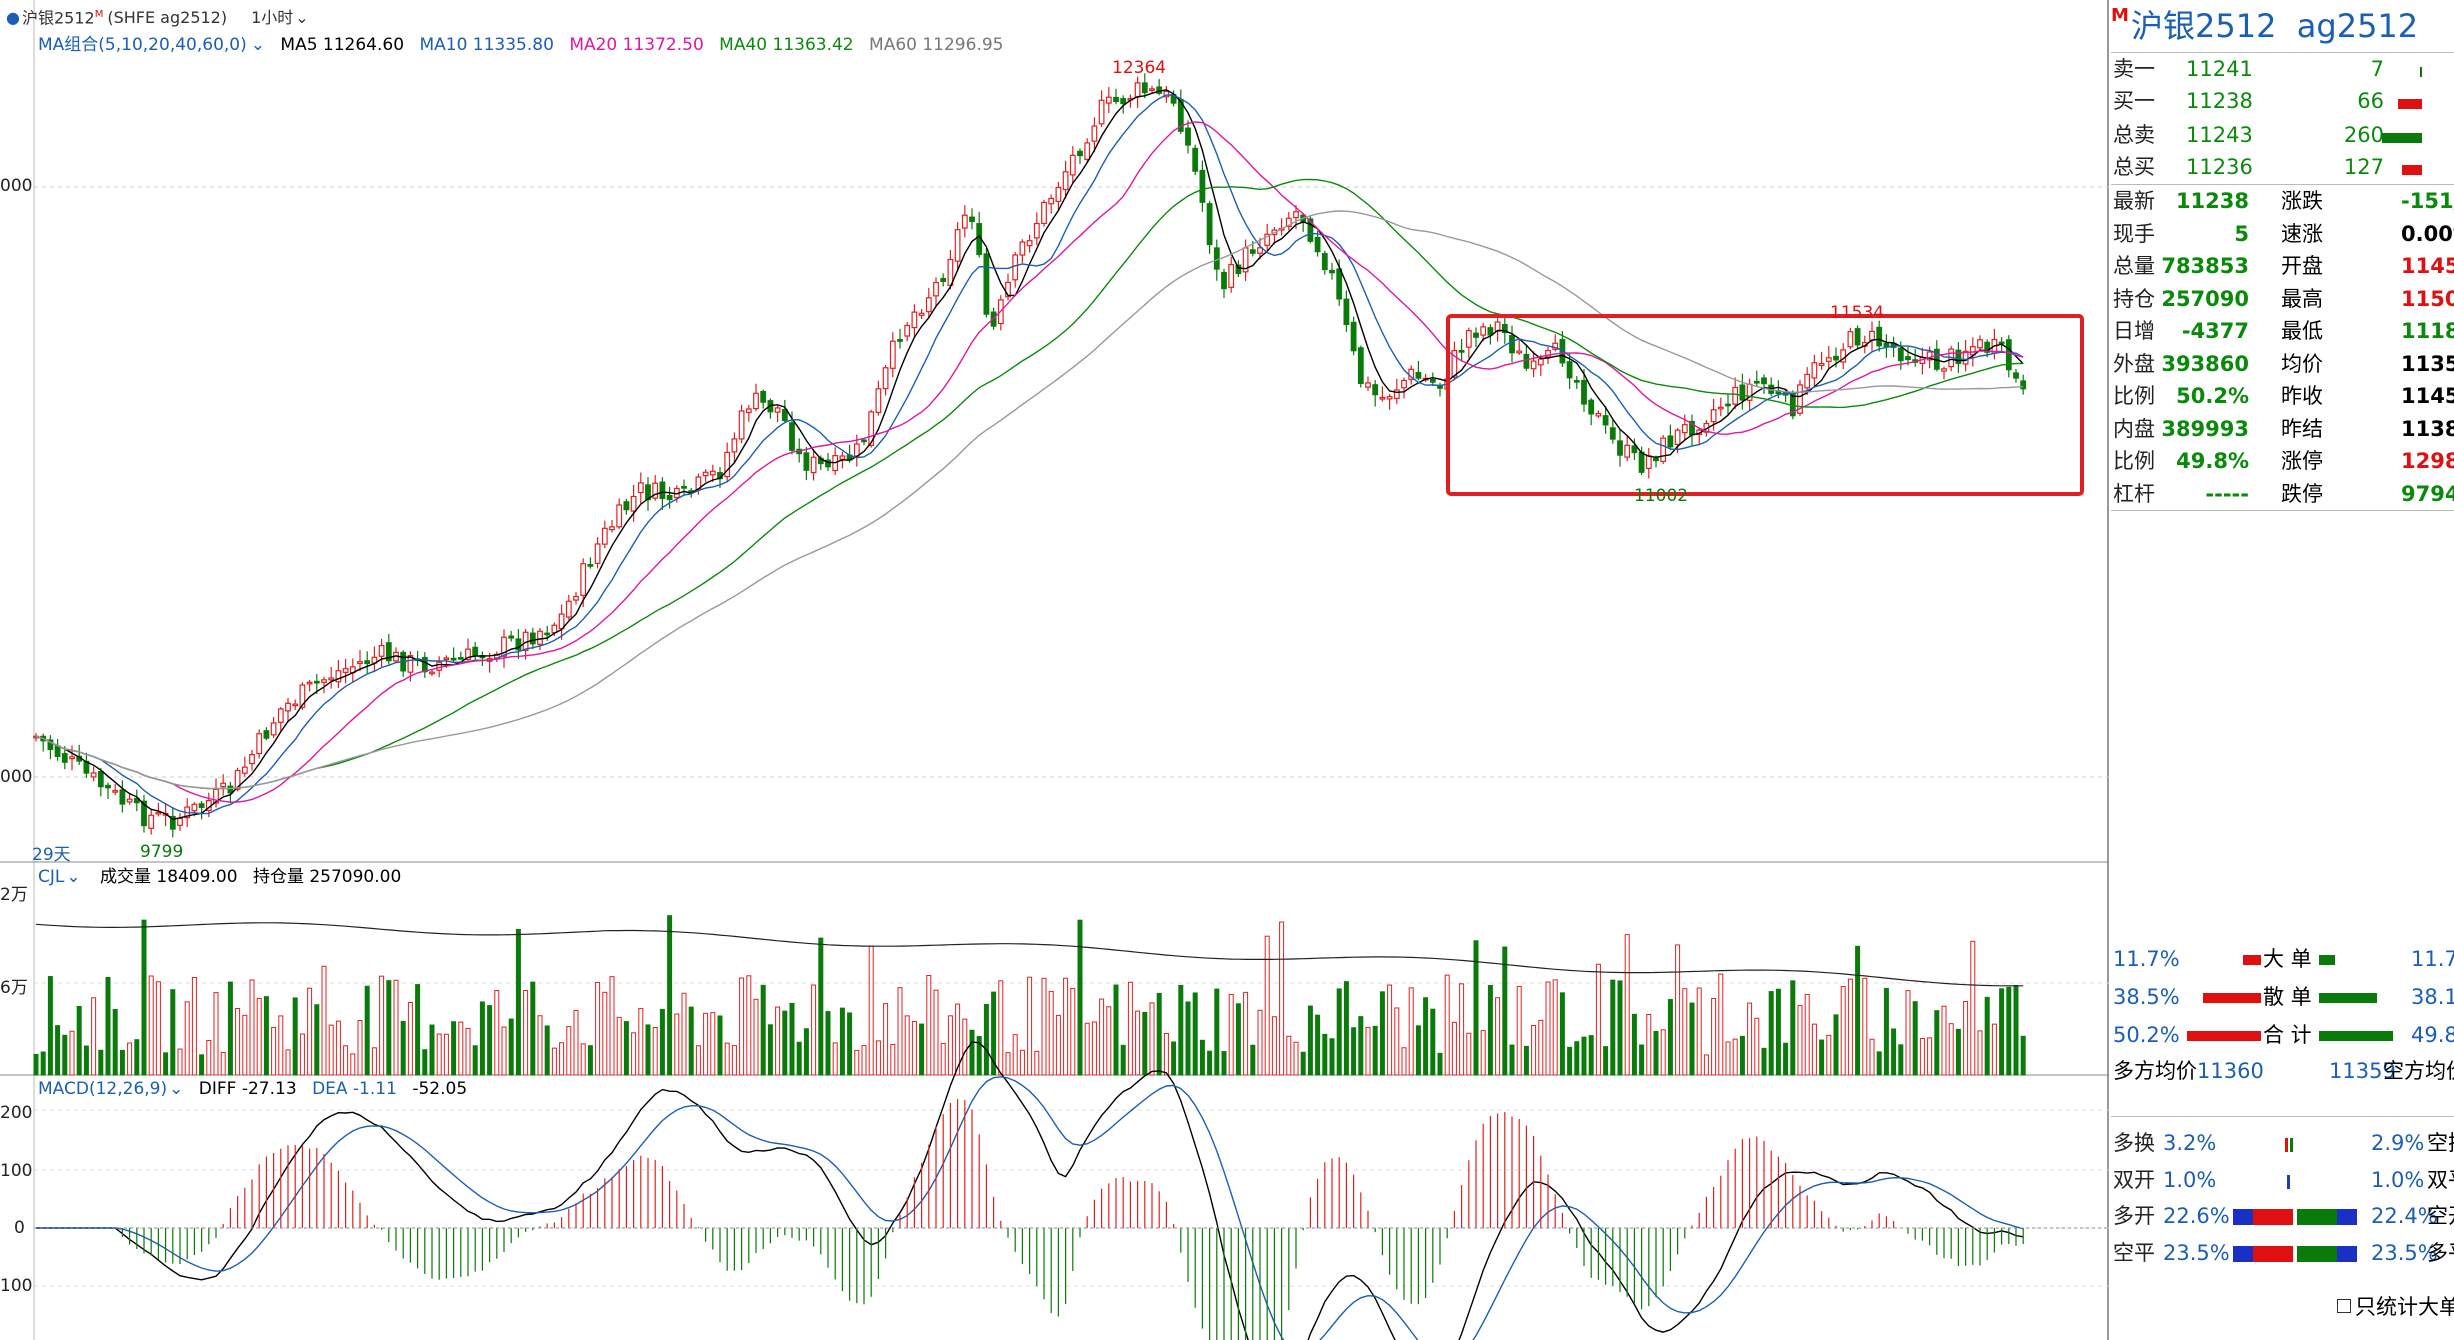  Describe the element at coordinates (2302, 363) in the screenshot. I see `quote-label: 均价` at that location.